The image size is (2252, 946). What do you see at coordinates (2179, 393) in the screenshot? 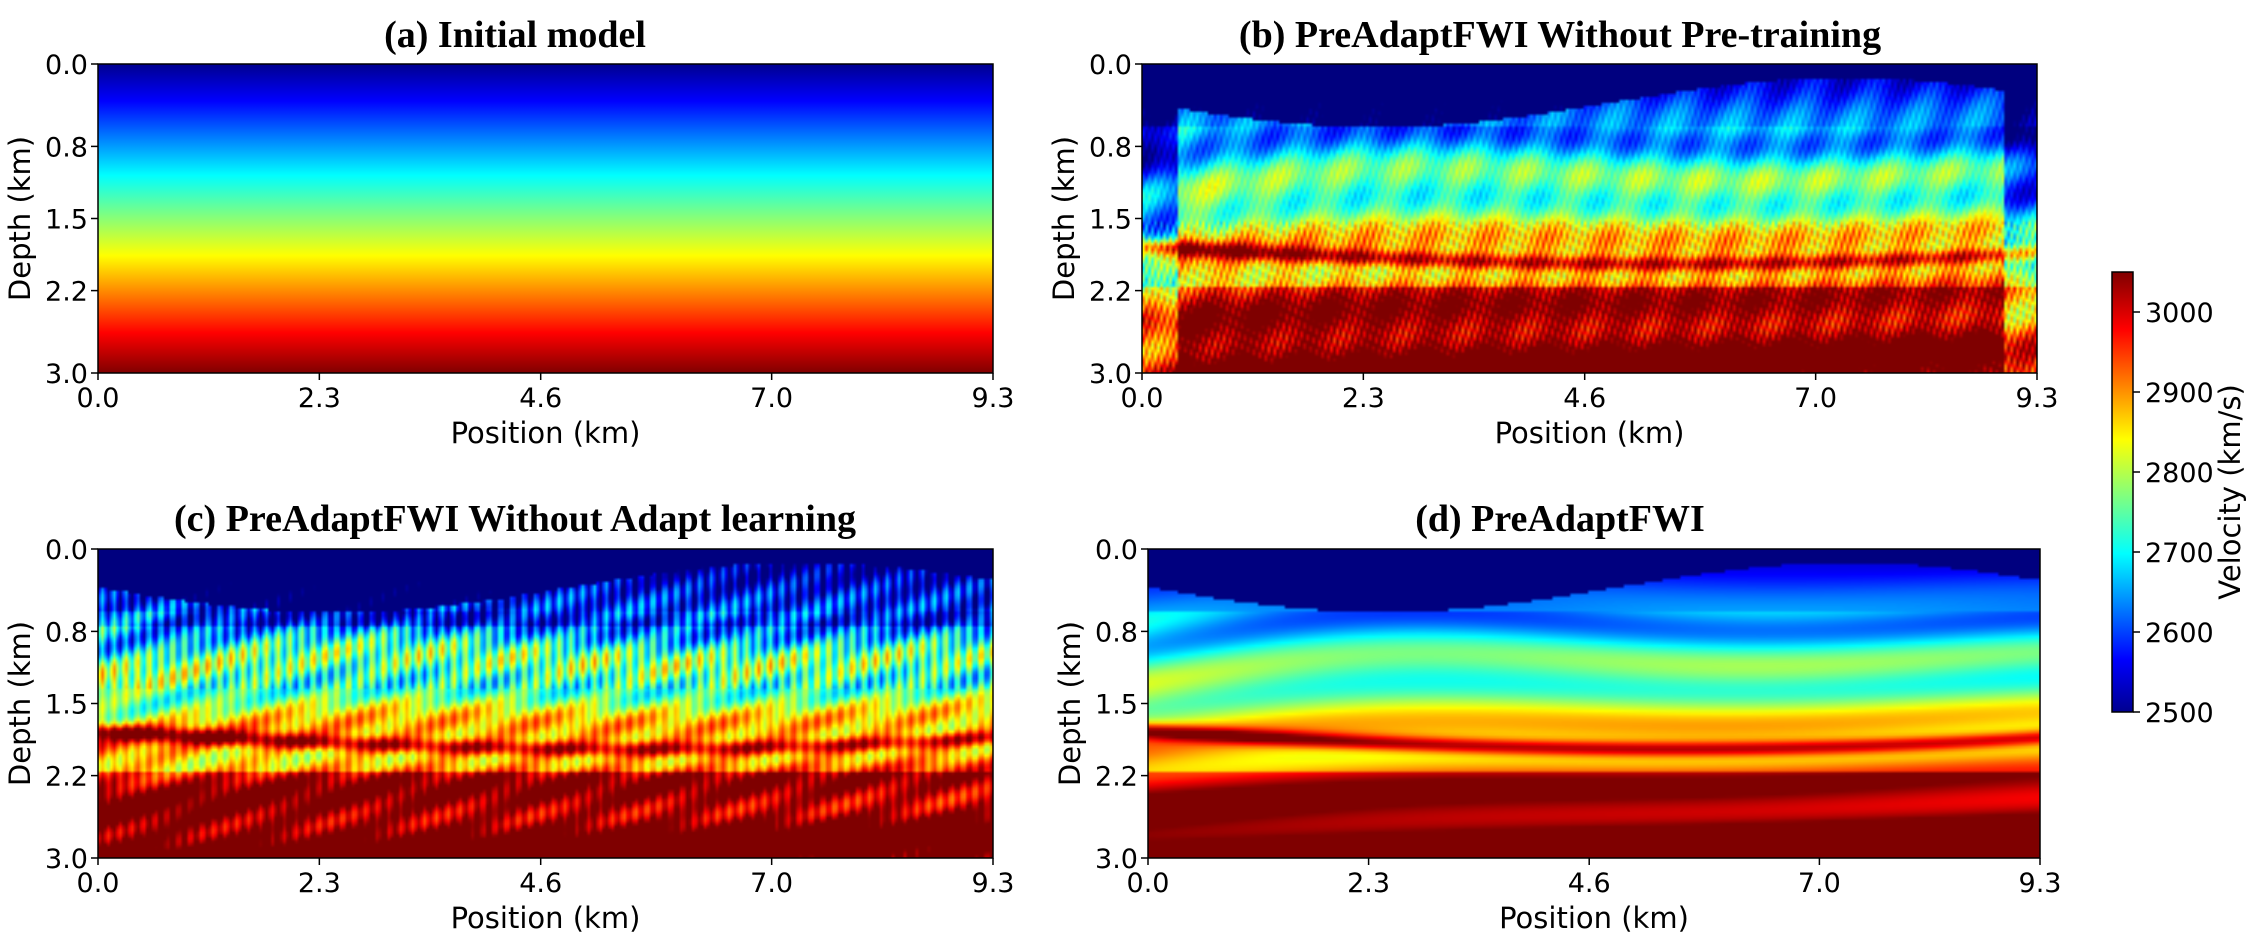
I see `colorbar-tick-label: 2900` at bounding box center [2179, 393].